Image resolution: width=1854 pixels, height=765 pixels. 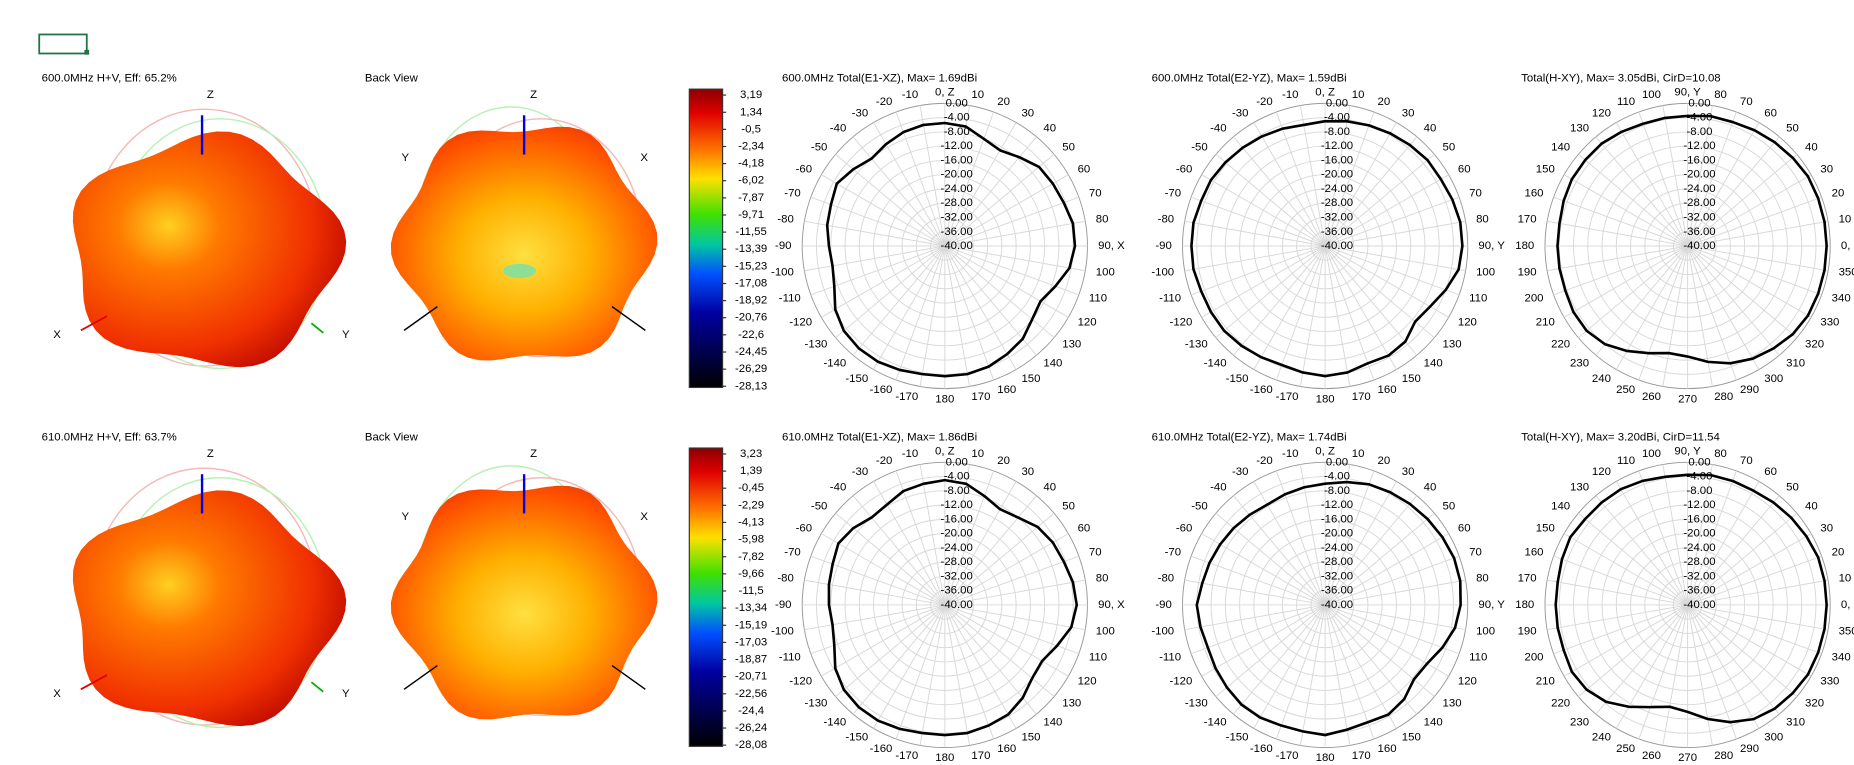 I want to click on angle-label: -60, so click(x=1184, y=169).